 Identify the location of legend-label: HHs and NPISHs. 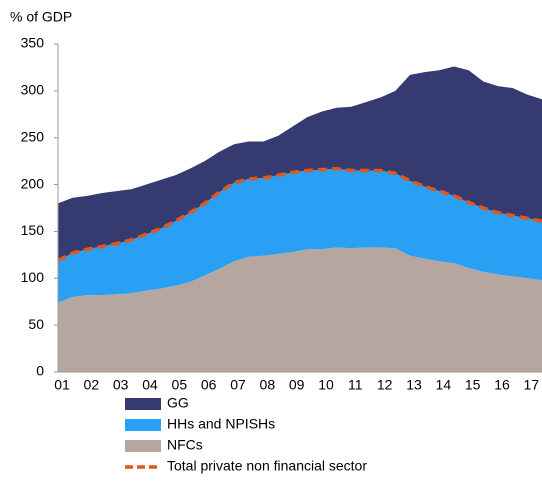
(221, 424).